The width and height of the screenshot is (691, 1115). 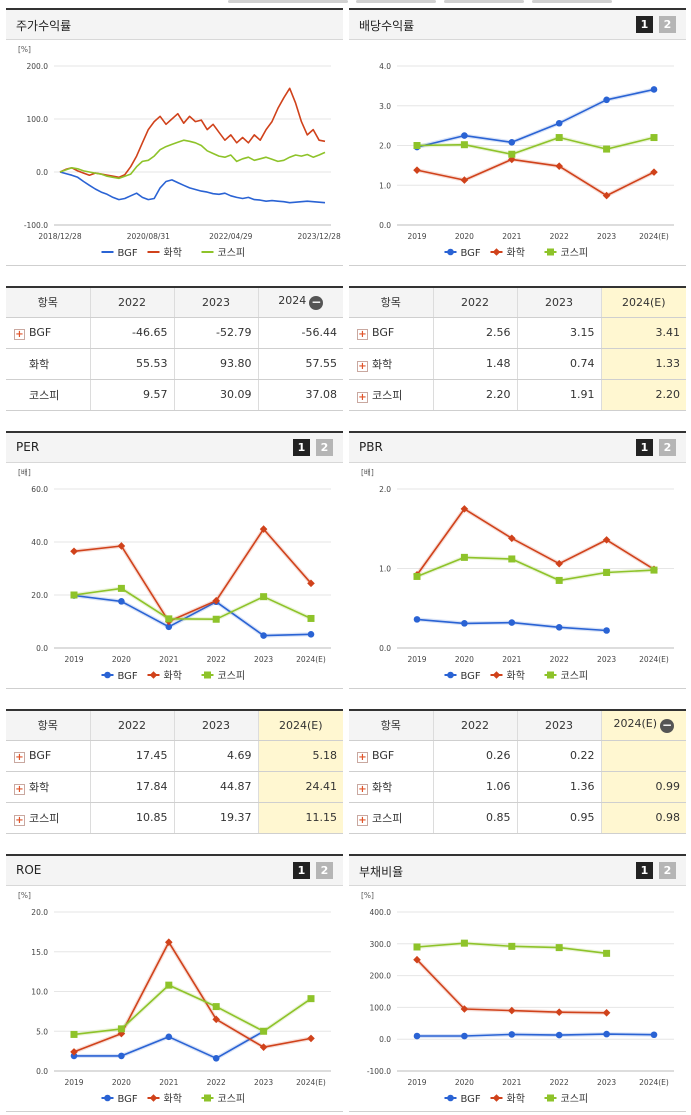 I want to click on table-row: + BGF -46.65 -52.79 -56.44, so click(x=174, y=333).